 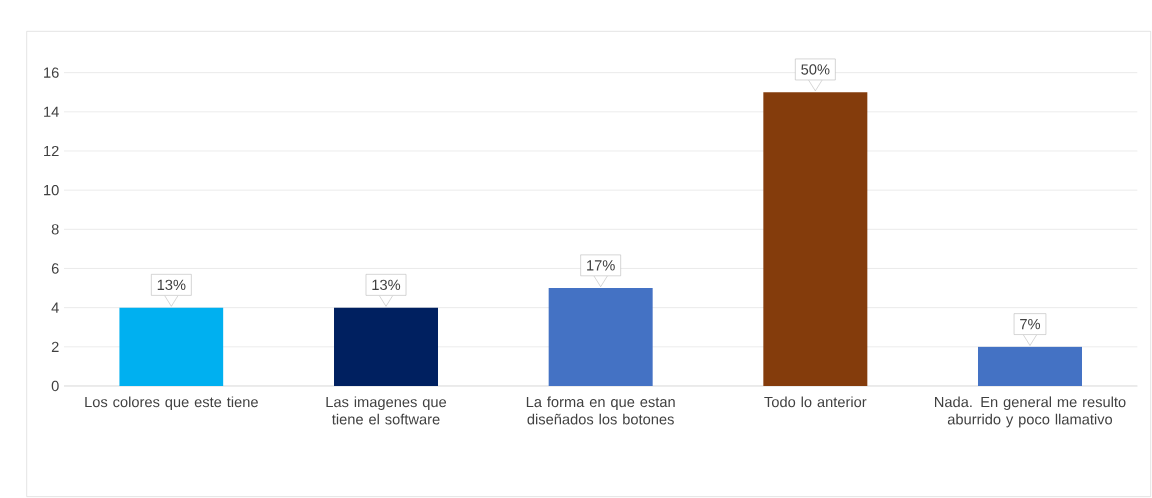 I want to click on y-tick-label: 12, so click(x=51, y=151).